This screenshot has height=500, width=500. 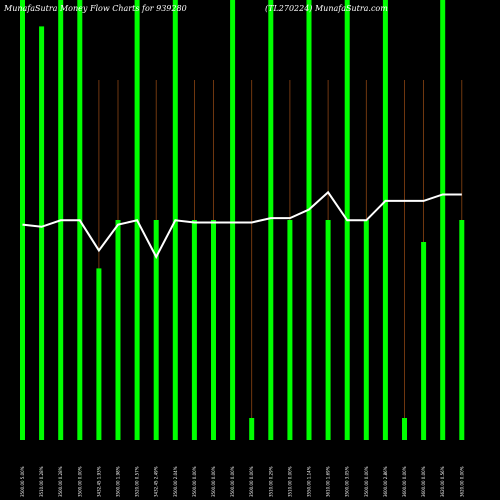 I want to click on x-tick-label-14: 3510.00 0.00%, so click(x=289, y=481).